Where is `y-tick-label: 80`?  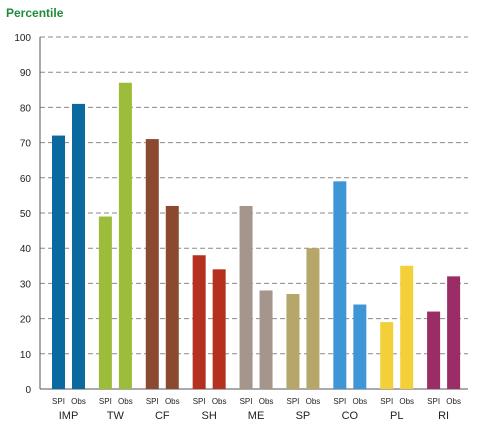 y-tick-label: 80 is located at coordinates (26, 108).